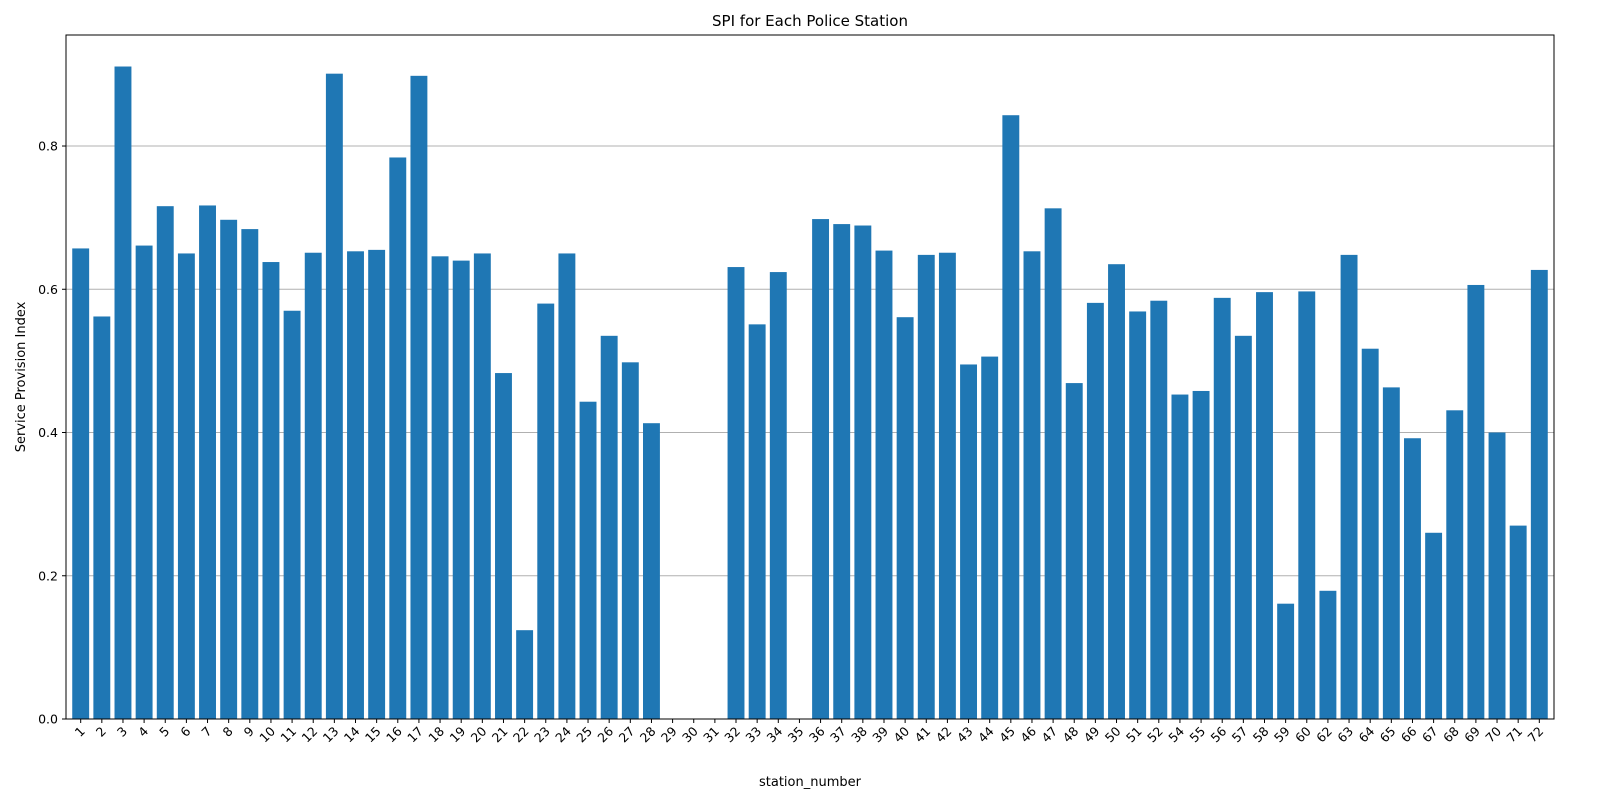 Image resolution: width=1600 pixels, height=800 pixels. Describe the element at coordinates (48, 719) in the screenshot. I see `y-tick-label: 0.0` at that location.